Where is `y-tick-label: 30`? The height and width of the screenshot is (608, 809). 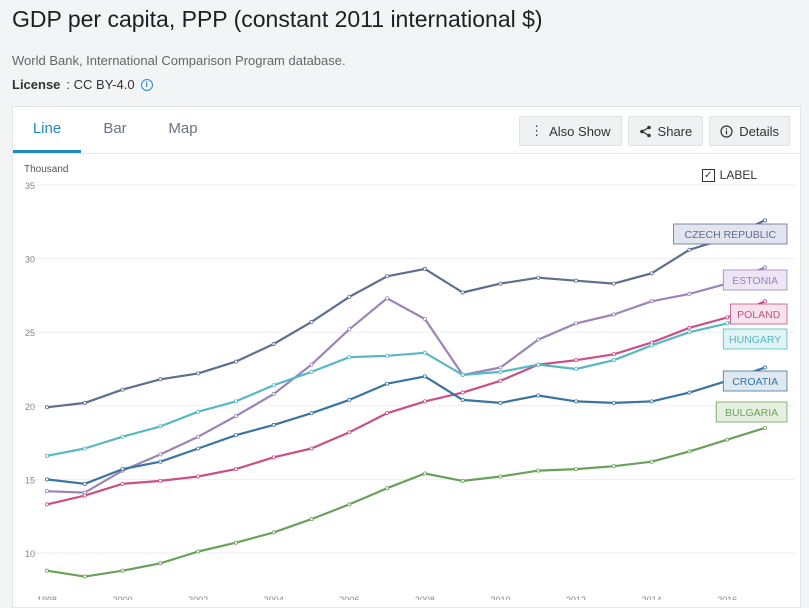
y-tick-label: 30 is located at coordinates (30, 260).